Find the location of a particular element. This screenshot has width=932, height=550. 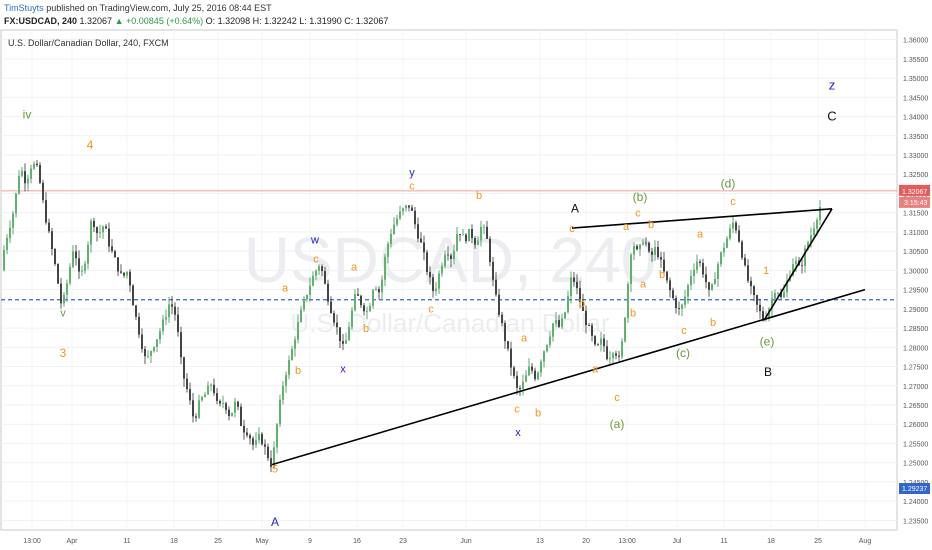

x-tick-label: 16 is located at coordinates (357, 541).